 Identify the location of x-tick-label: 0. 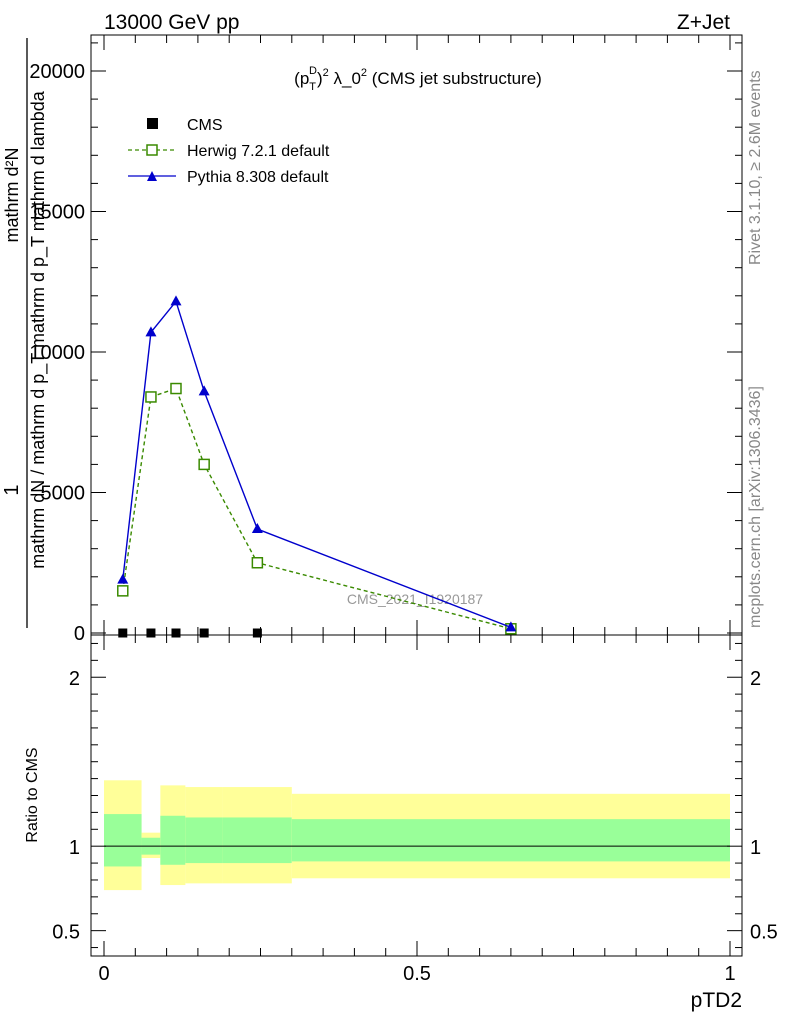
(103, 974).